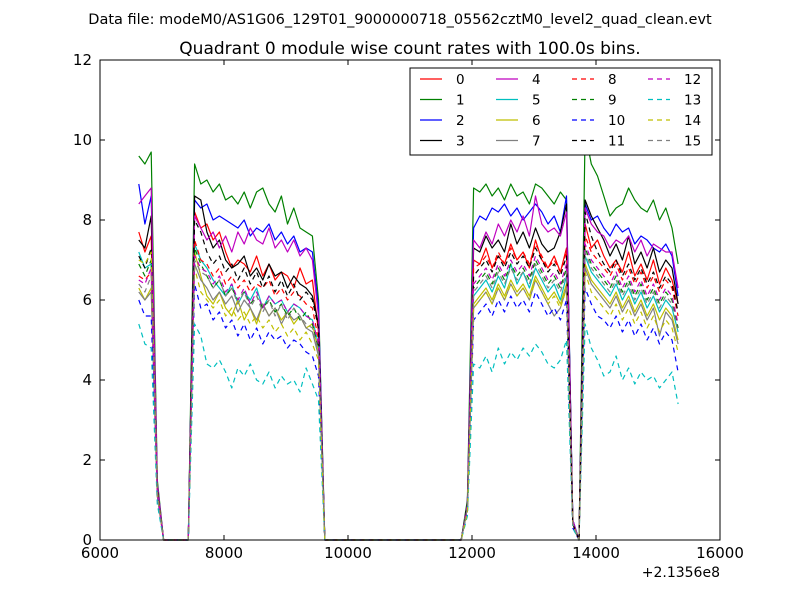 The width and height of the screenshot is (800, 600). I want to click on legend-label-8: 8, so click(612, 80).